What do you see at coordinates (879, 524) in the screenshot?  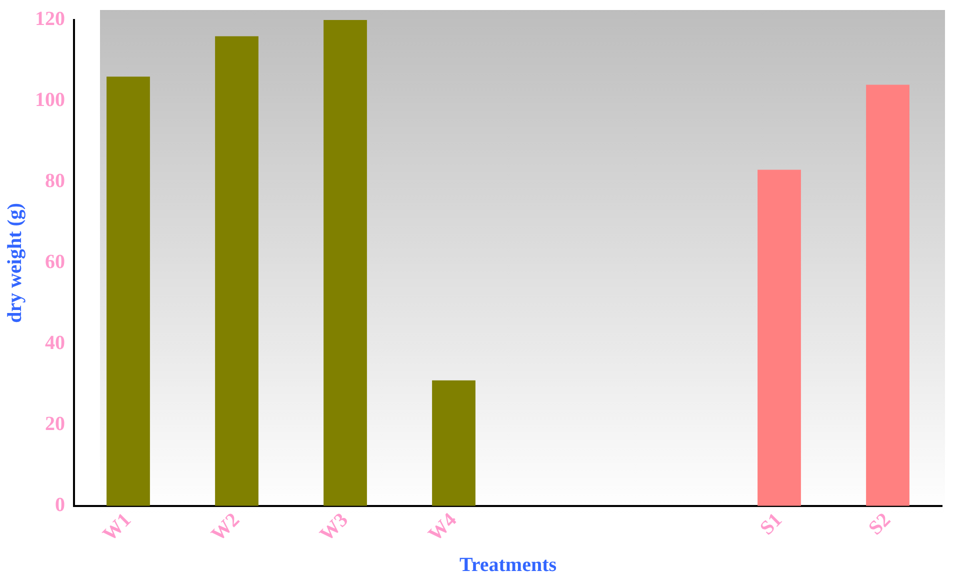 I see `x-tick-label: S2` at bounding box center [879, 524].